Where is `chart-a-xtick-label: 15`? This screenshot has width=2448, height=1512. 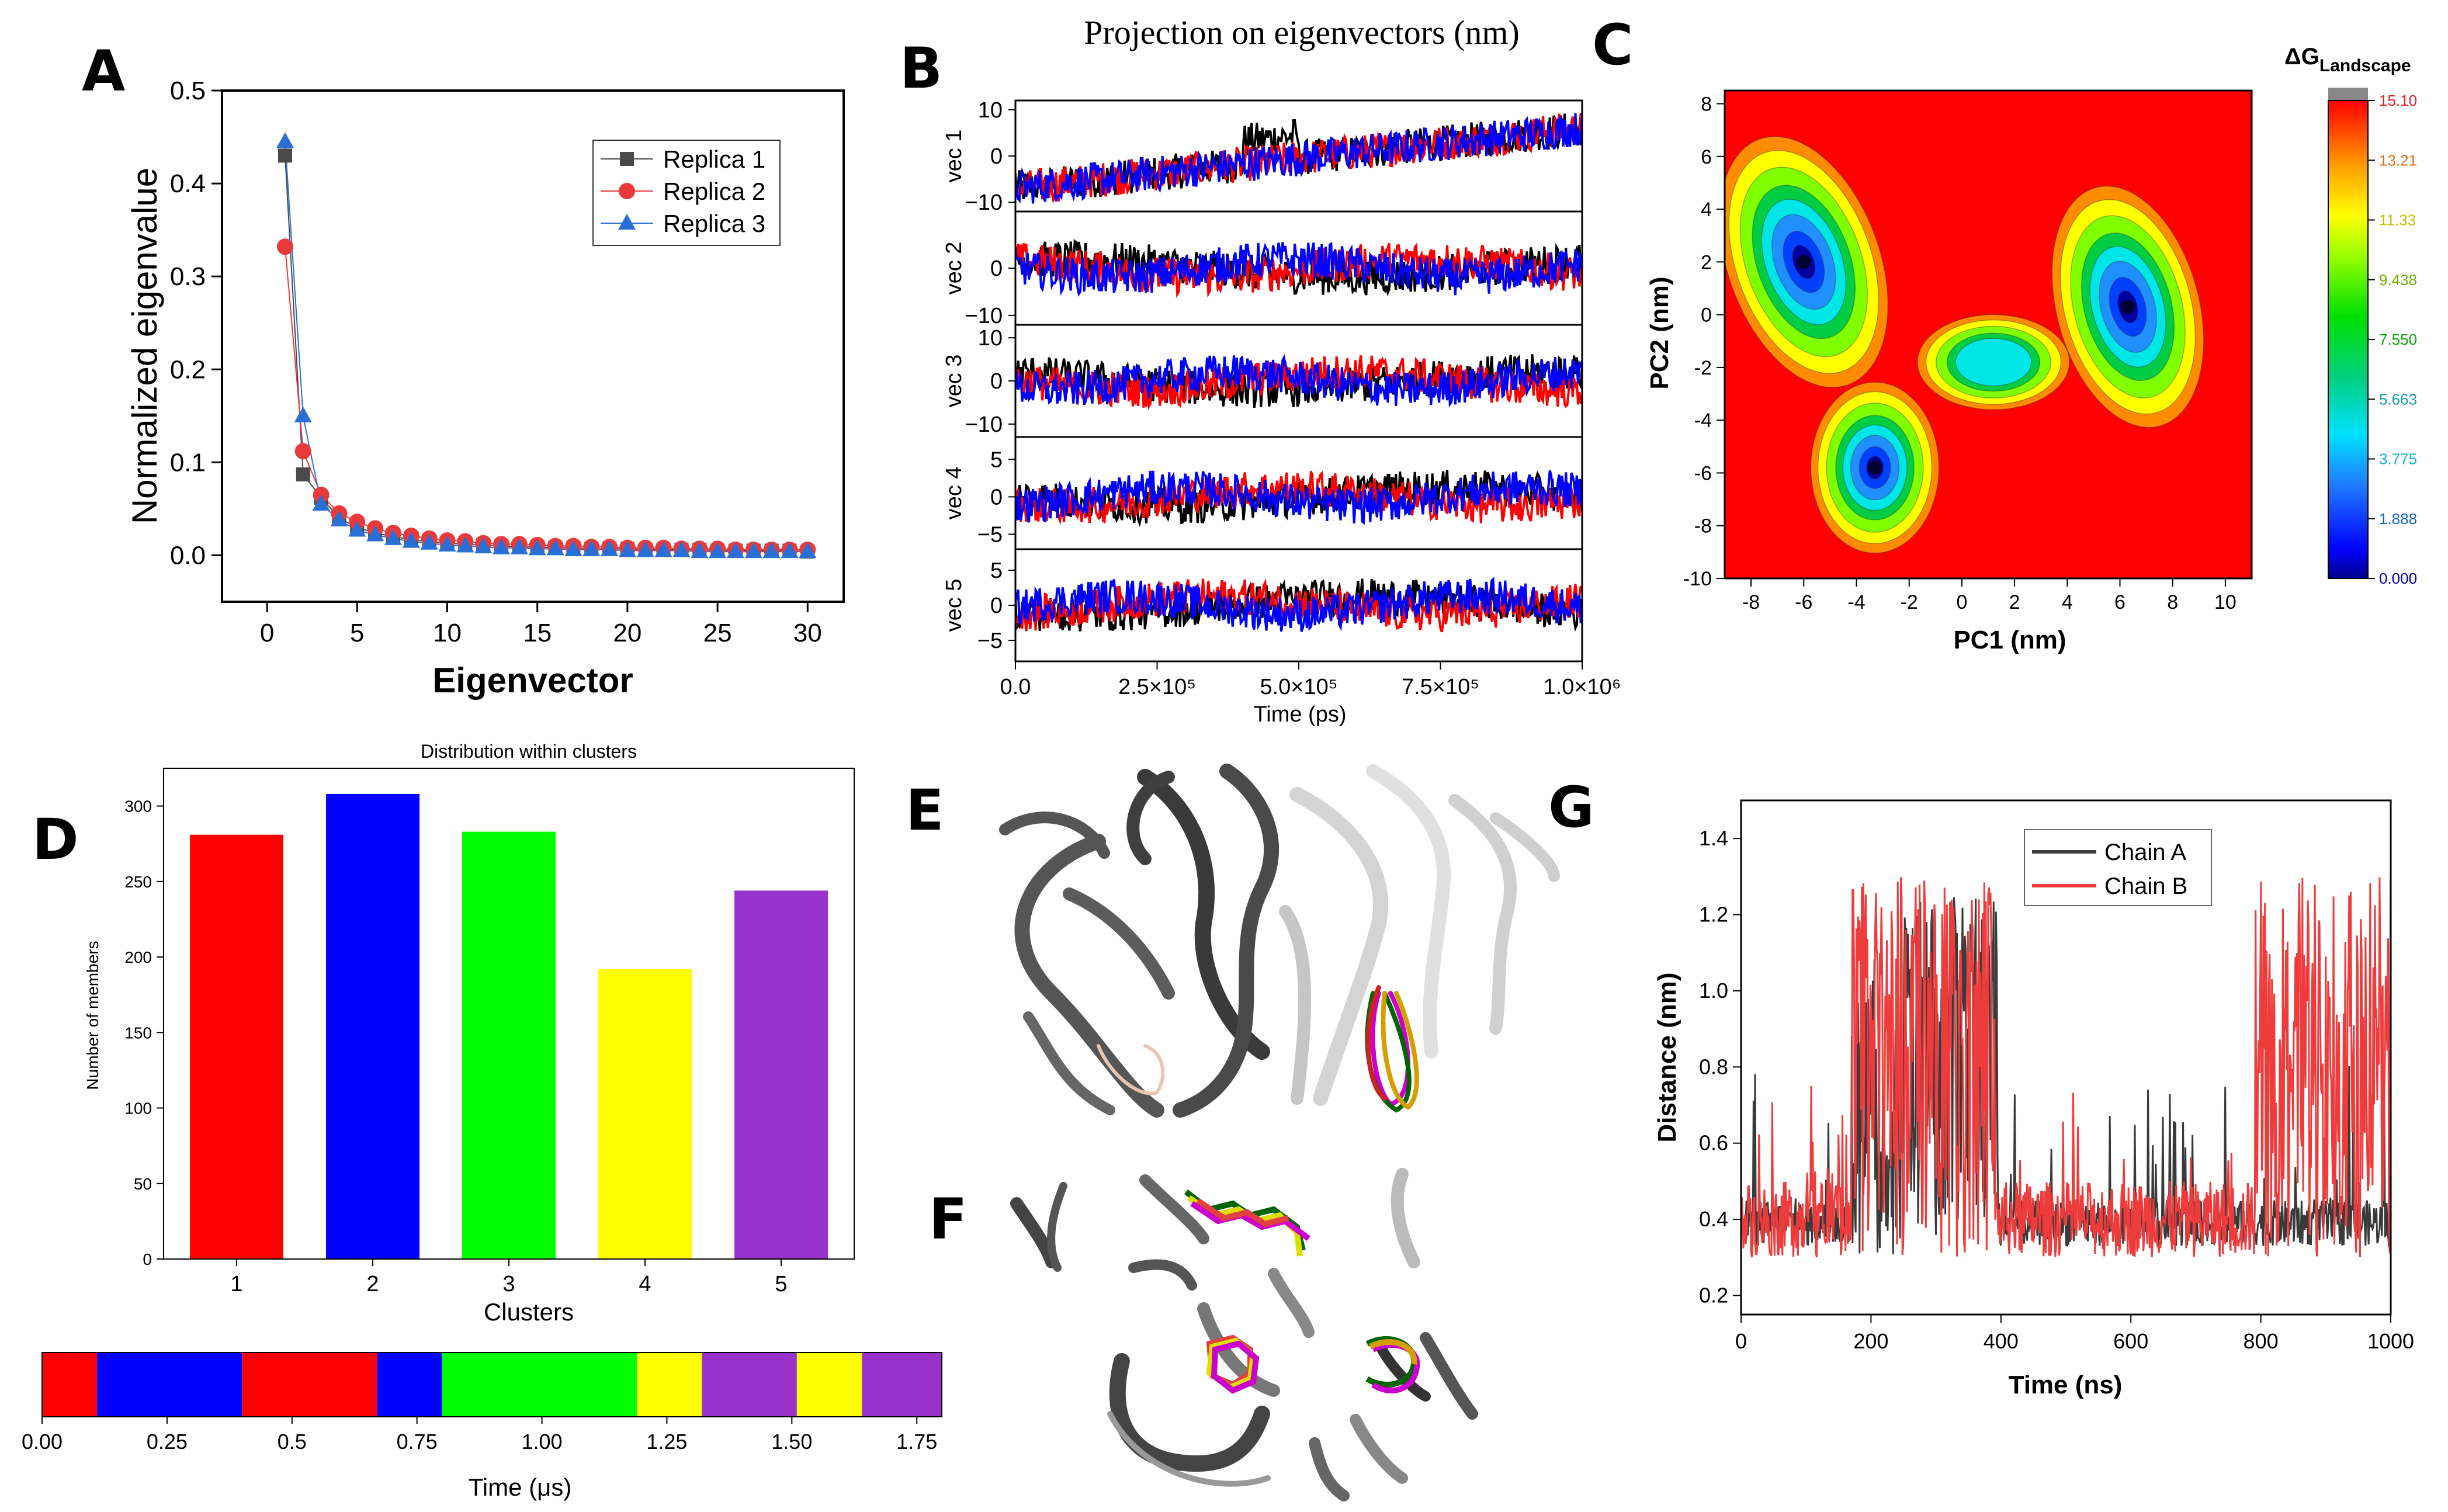 chart-a-xtick-label: 15 is located at coordinates (537, 633).